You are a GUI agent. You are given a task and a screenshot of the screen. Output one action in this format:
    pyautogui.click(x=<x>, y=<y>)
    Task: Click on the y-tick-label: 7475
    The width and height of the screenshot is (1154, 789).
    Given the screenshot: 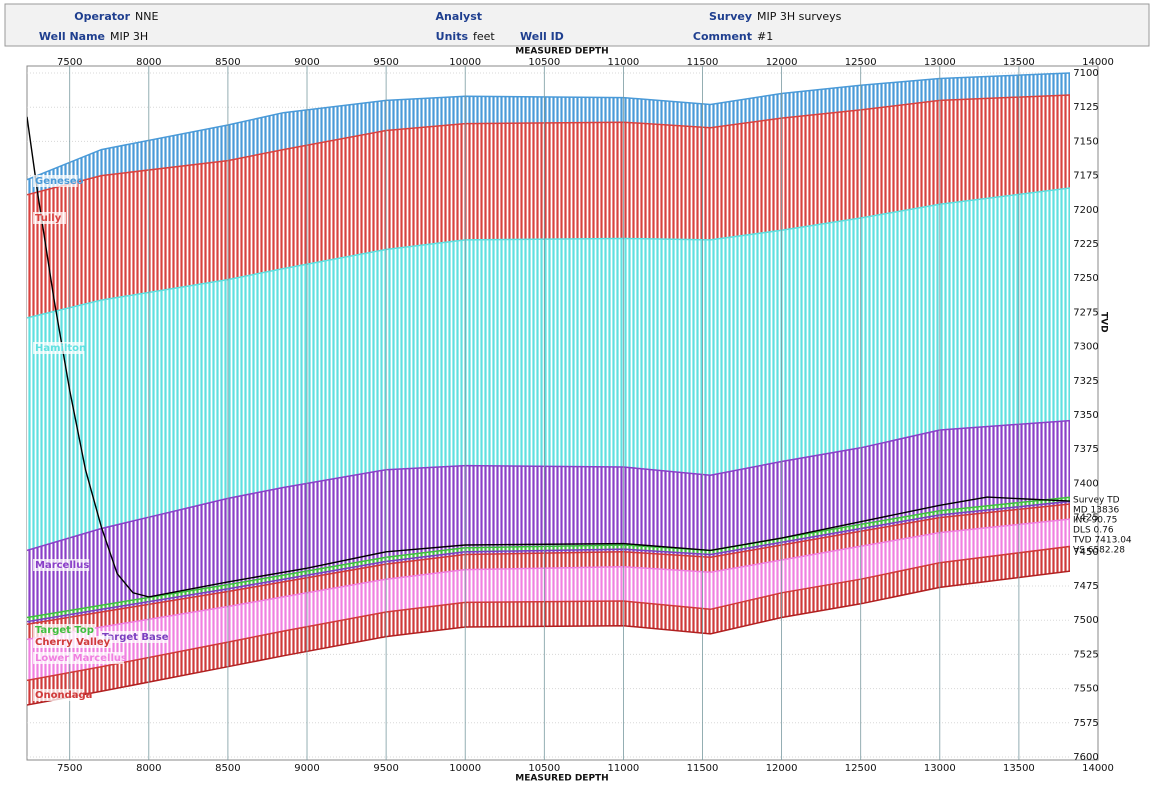 What is the action you would take?
    pyautogui.click(x=1085, y=586)
    